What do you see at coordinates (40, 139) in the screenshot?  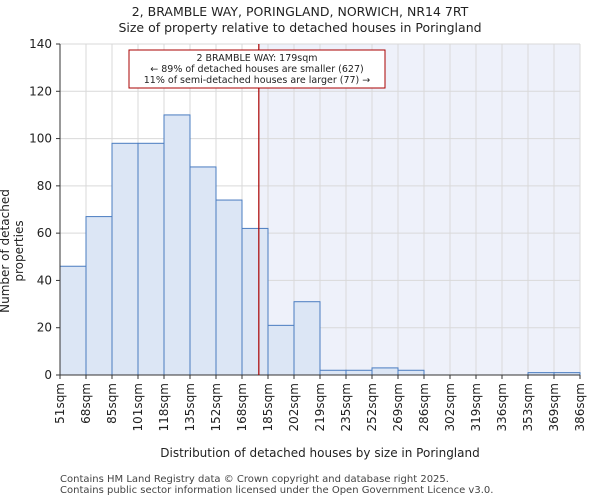 I see `y-tick-label: 100` at bounding box center [40, 139].